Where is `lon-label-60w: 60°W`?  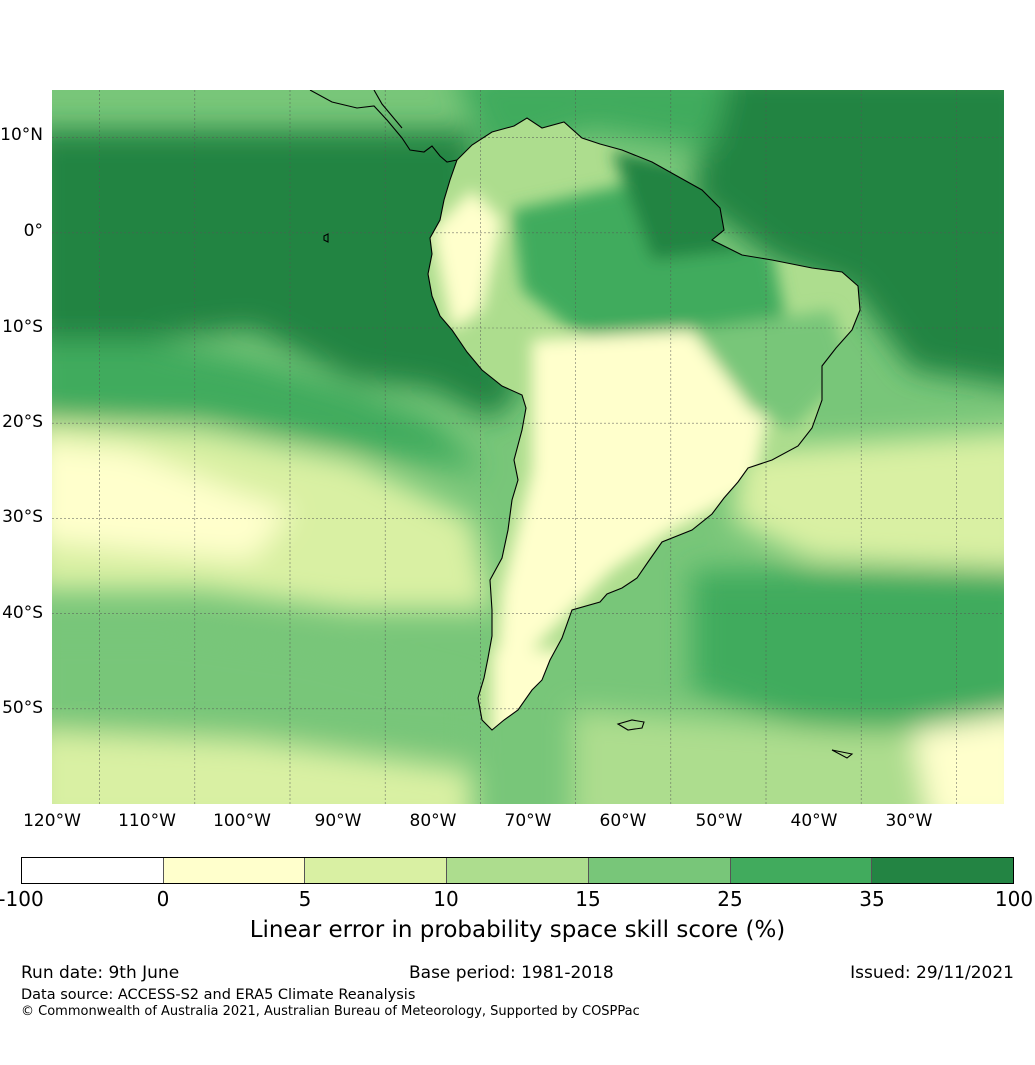 lon-label-60w: 60°W is located at coordinates (623, 821).